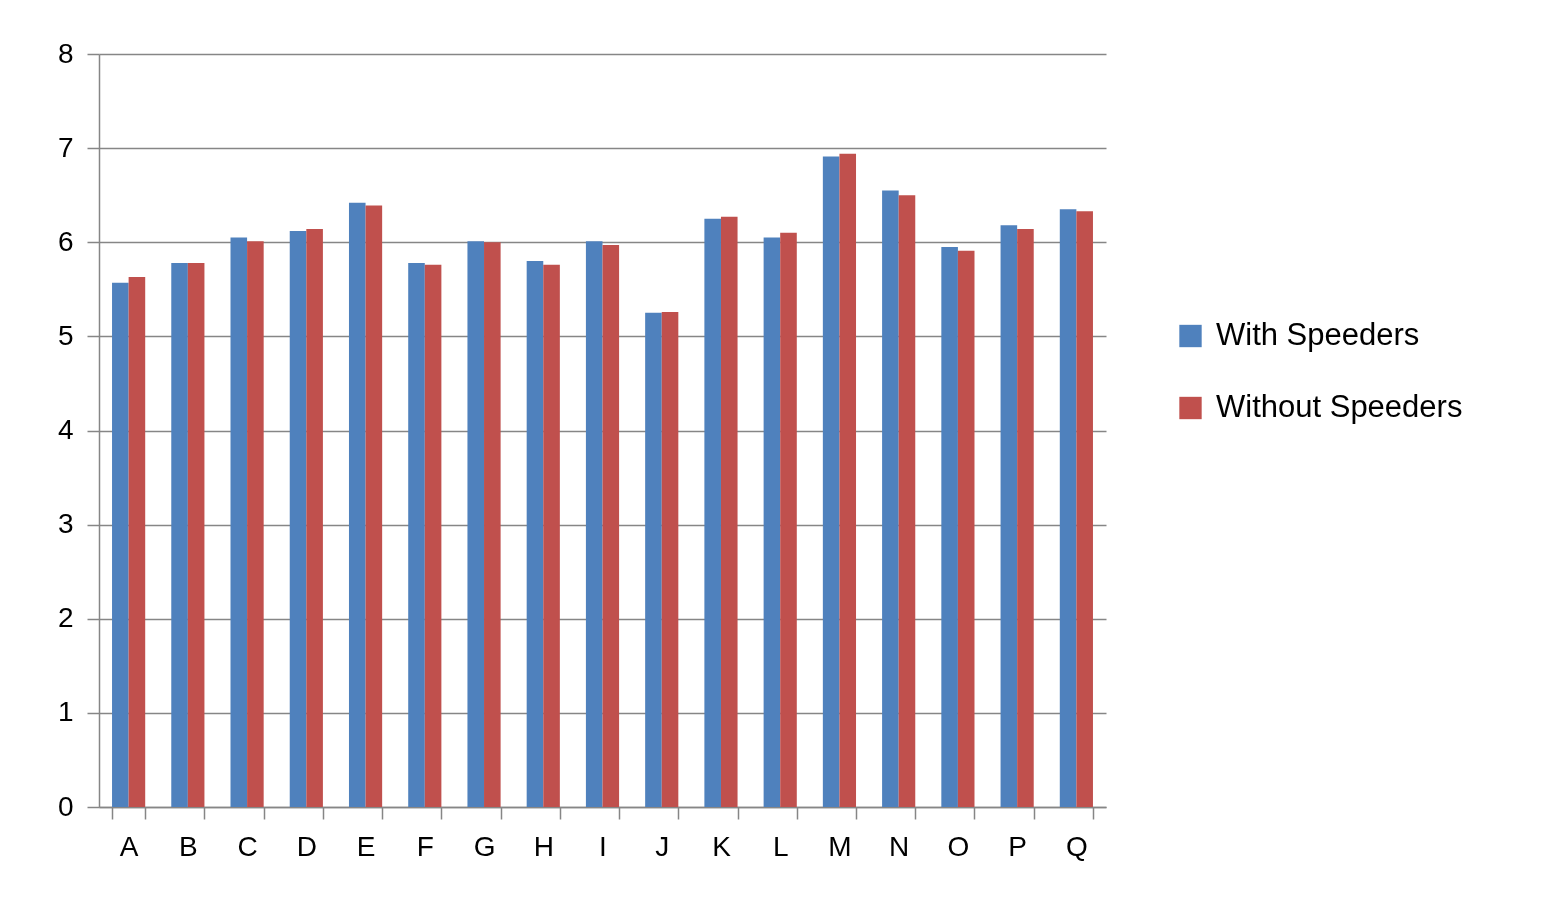  What do you see at coordinates (1076, 846) in the screenshot?
I see `x-tick-label: Q` at bounding box center [1076, 846].